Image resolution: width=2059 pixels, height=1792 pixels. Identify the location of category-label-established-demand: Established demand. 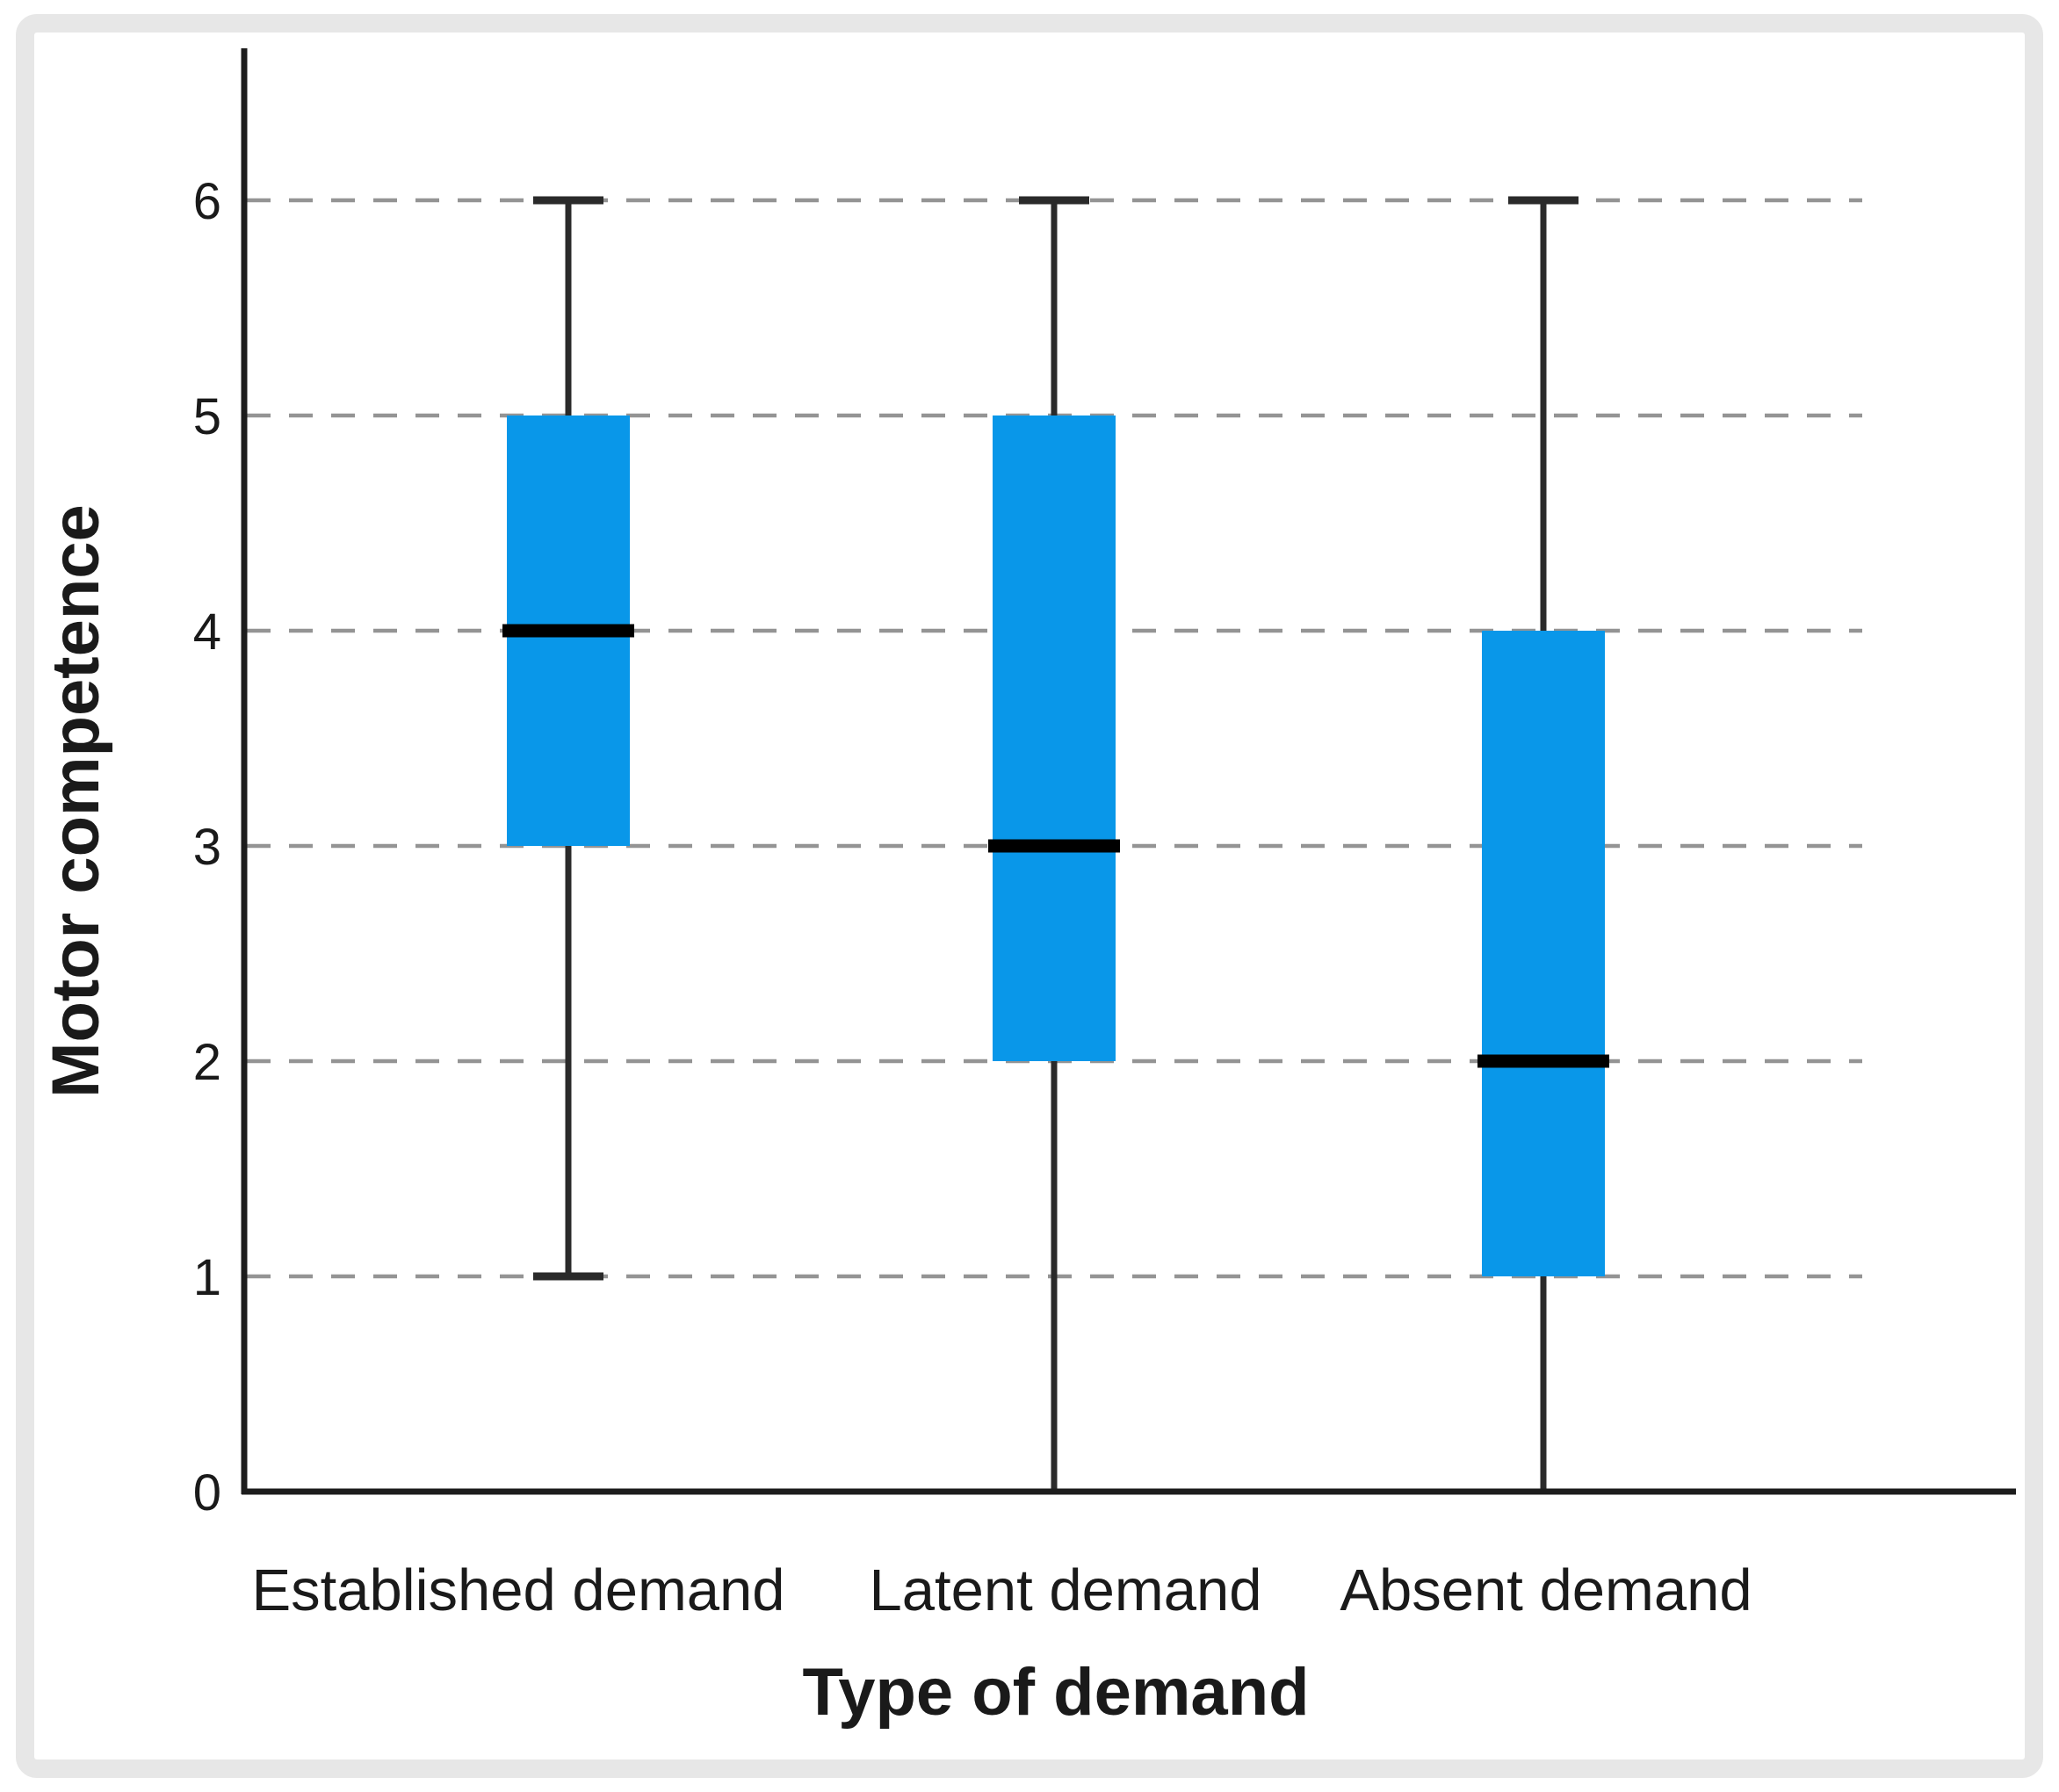
(517, 1590).